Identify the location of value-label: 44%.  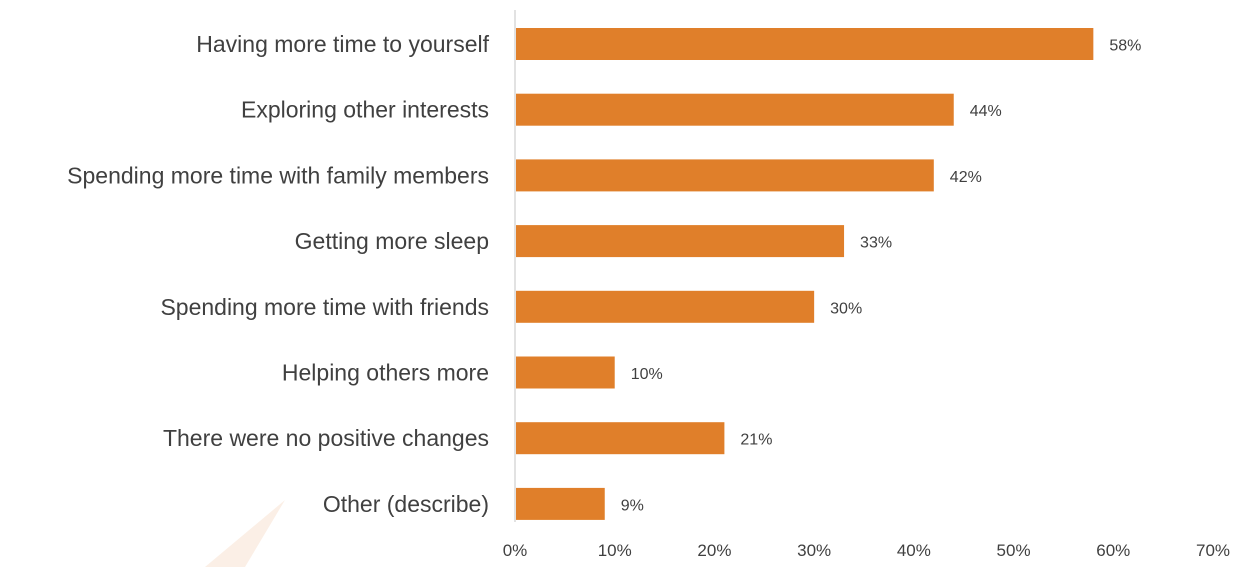
(986, 111).